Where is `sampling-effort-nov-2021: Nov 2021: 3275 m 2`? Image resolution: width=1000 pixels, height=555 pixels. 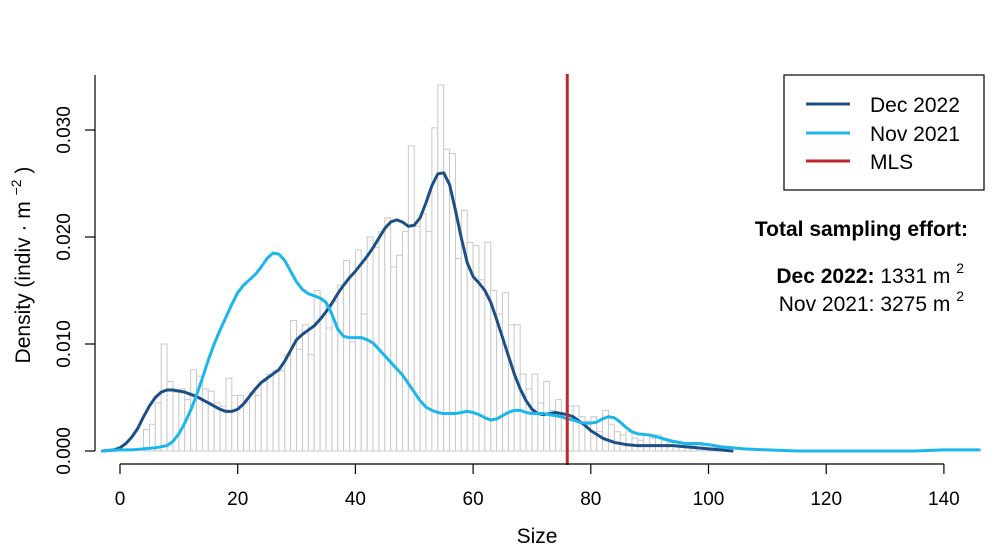
sampling-effort-nov-2021: Nov 2021: 3275 m 2 is located at coordinates (871, 302).